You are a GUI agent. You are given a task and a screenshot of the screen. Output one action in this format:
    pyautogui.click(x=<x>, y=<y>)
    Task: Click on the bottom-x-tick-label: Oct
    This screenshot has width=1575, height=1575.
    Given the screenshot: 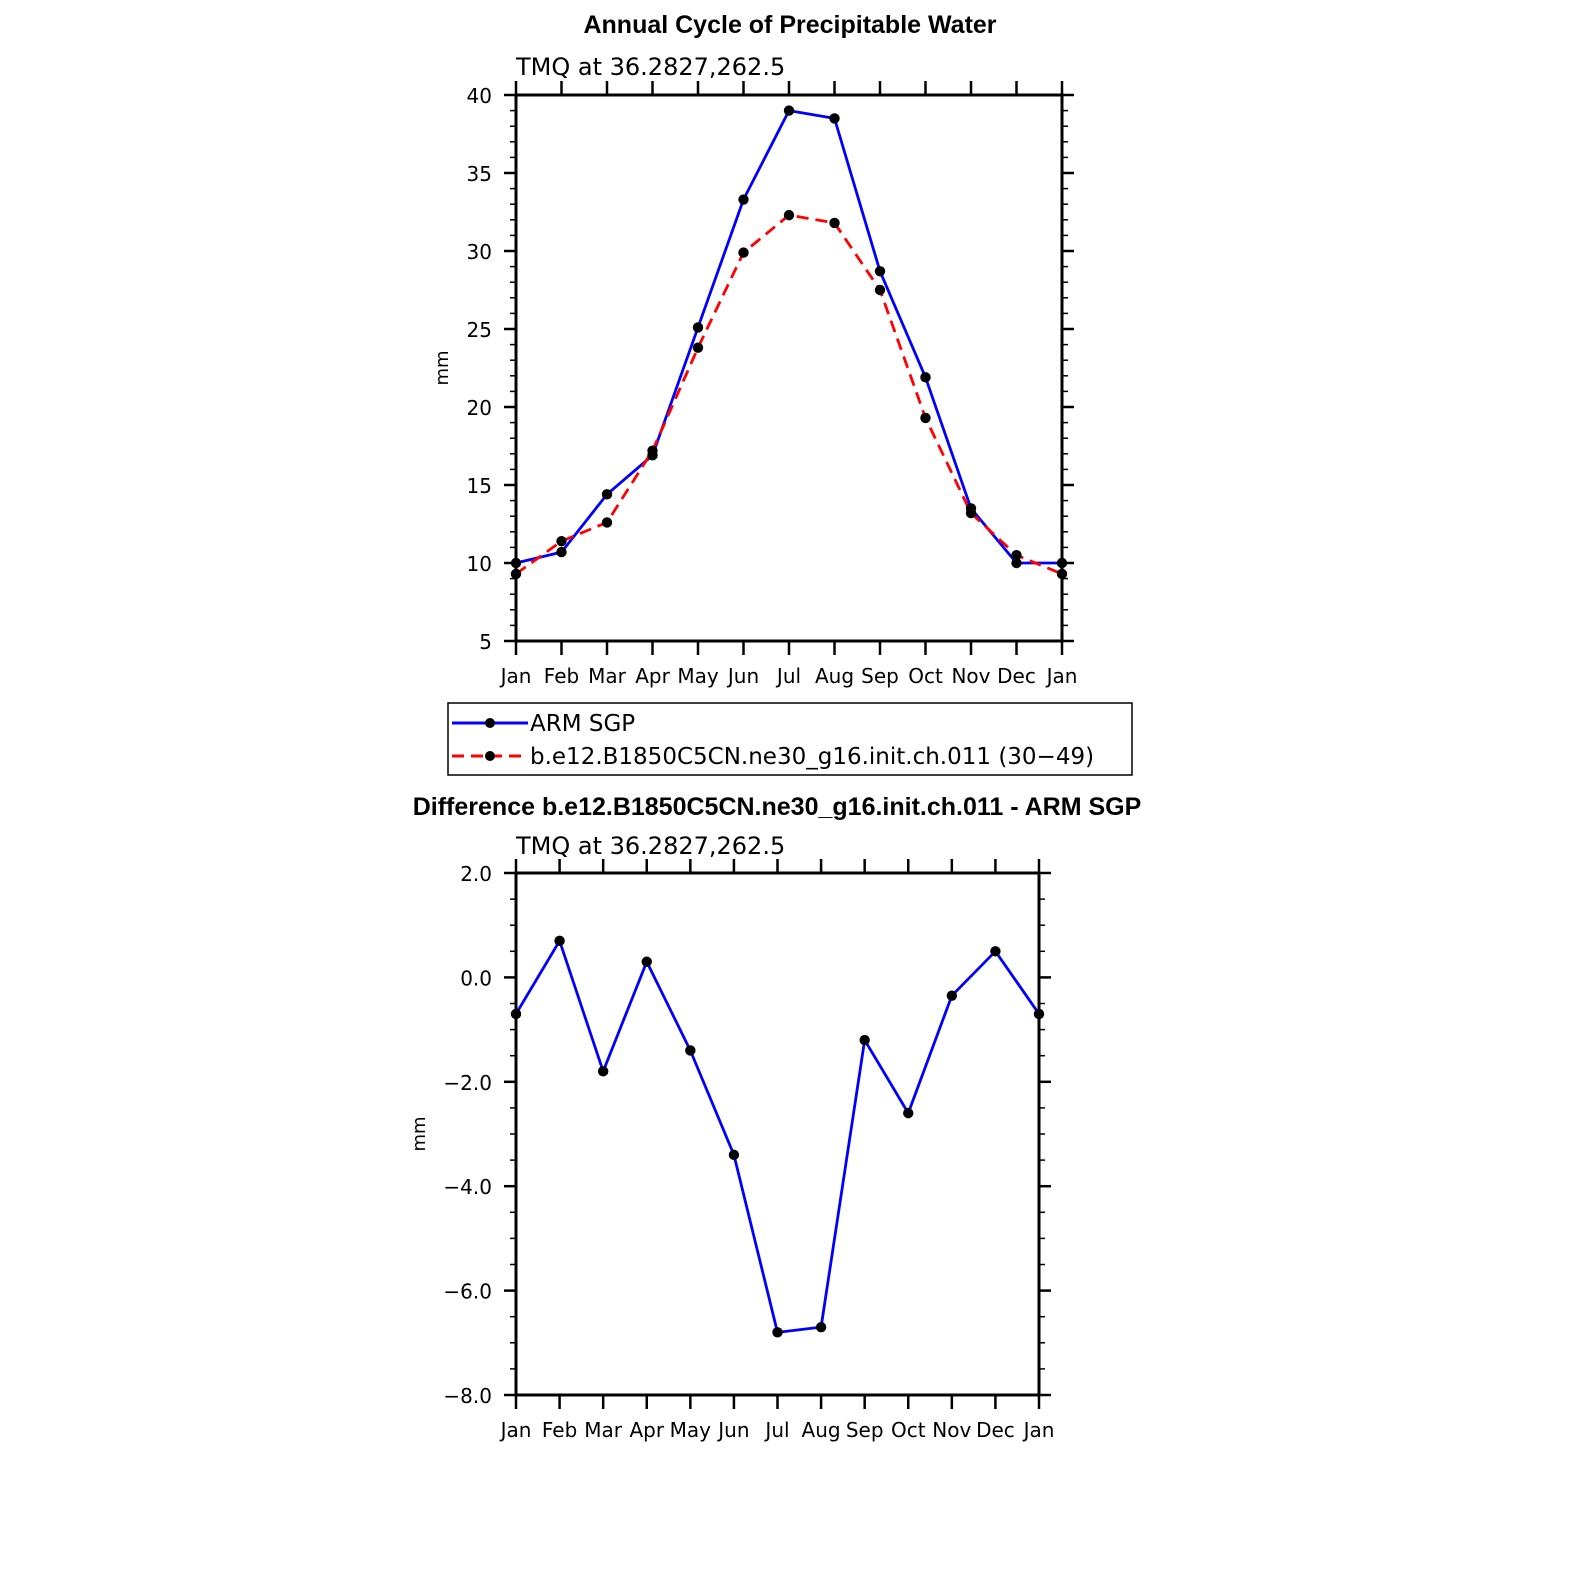 What is the action you would take?
    pyautogui.click(x=908, y=1430)
    